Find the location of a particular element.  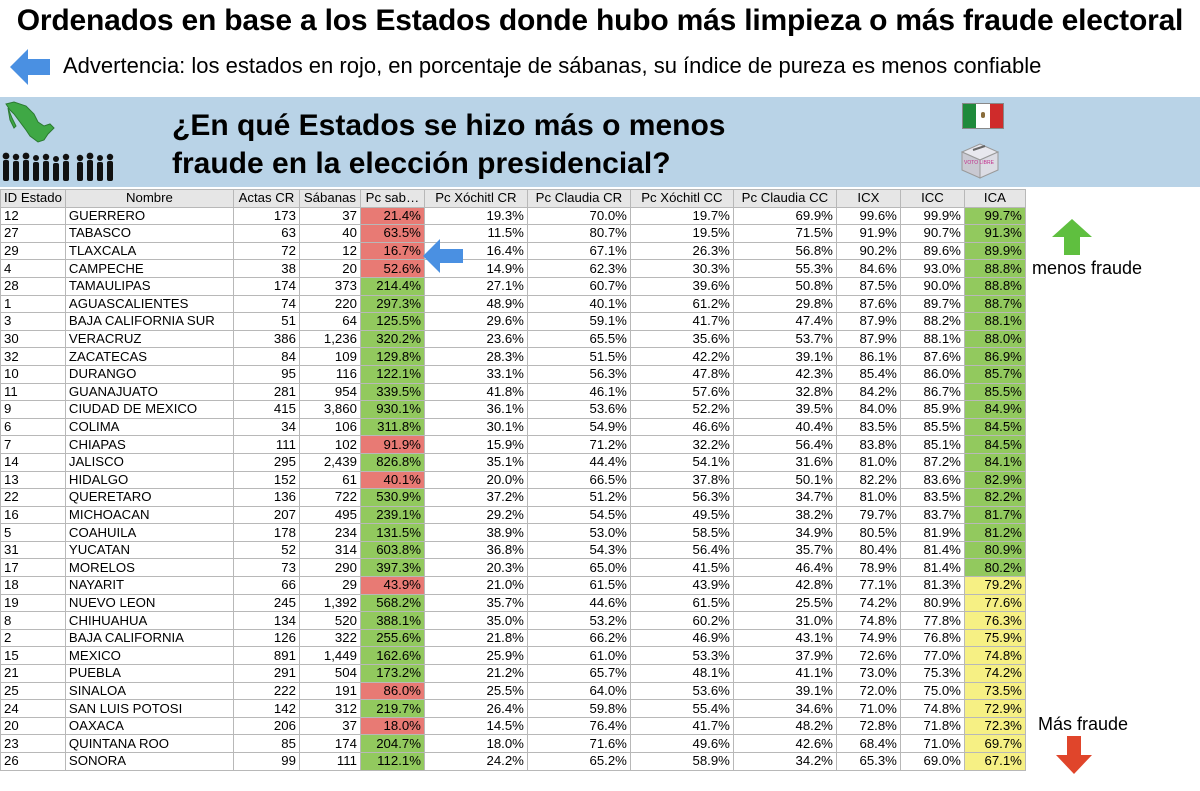

cell-pc-claudia-cr: 64.0% is located at coordinates (578, 691).